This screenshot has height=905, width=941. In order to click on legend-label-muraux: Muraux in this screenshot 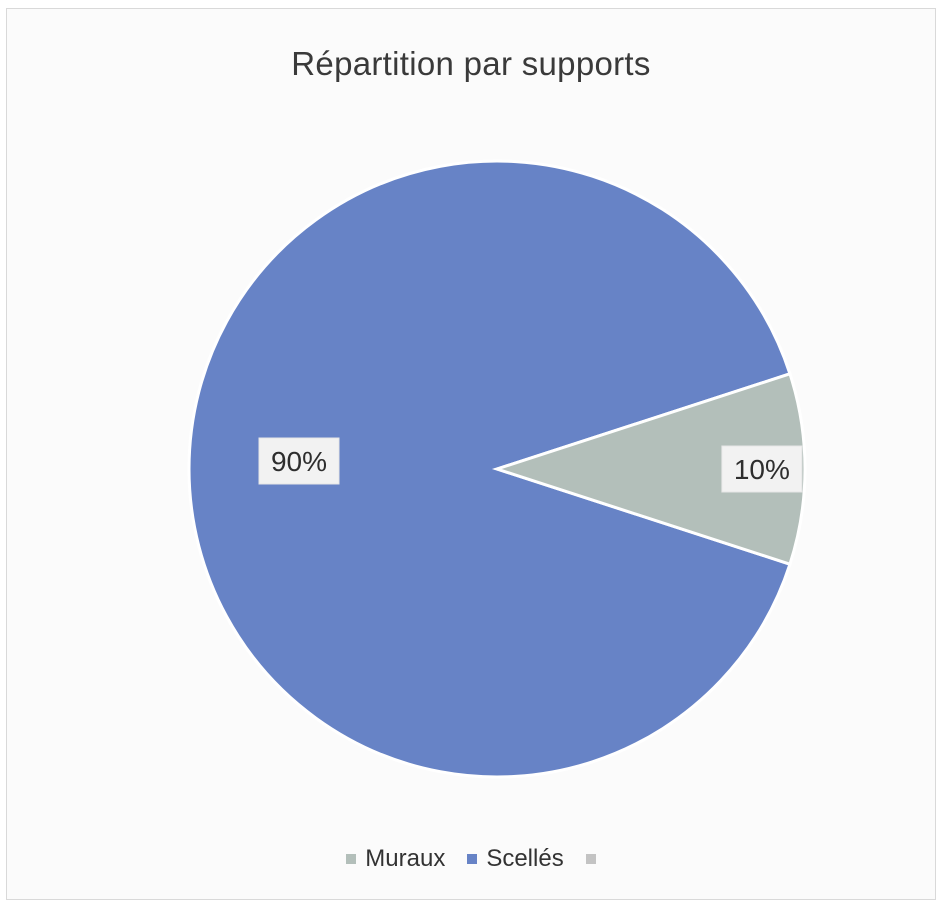, I will do `click(405, 858)`.